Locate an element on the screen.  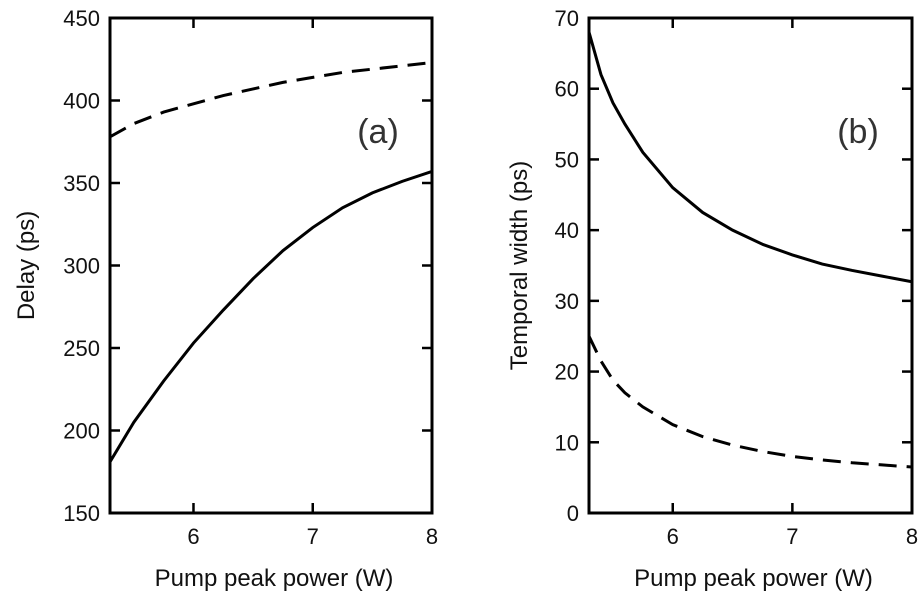
y-tick-label: 350 is located at coordinates (81, 183).